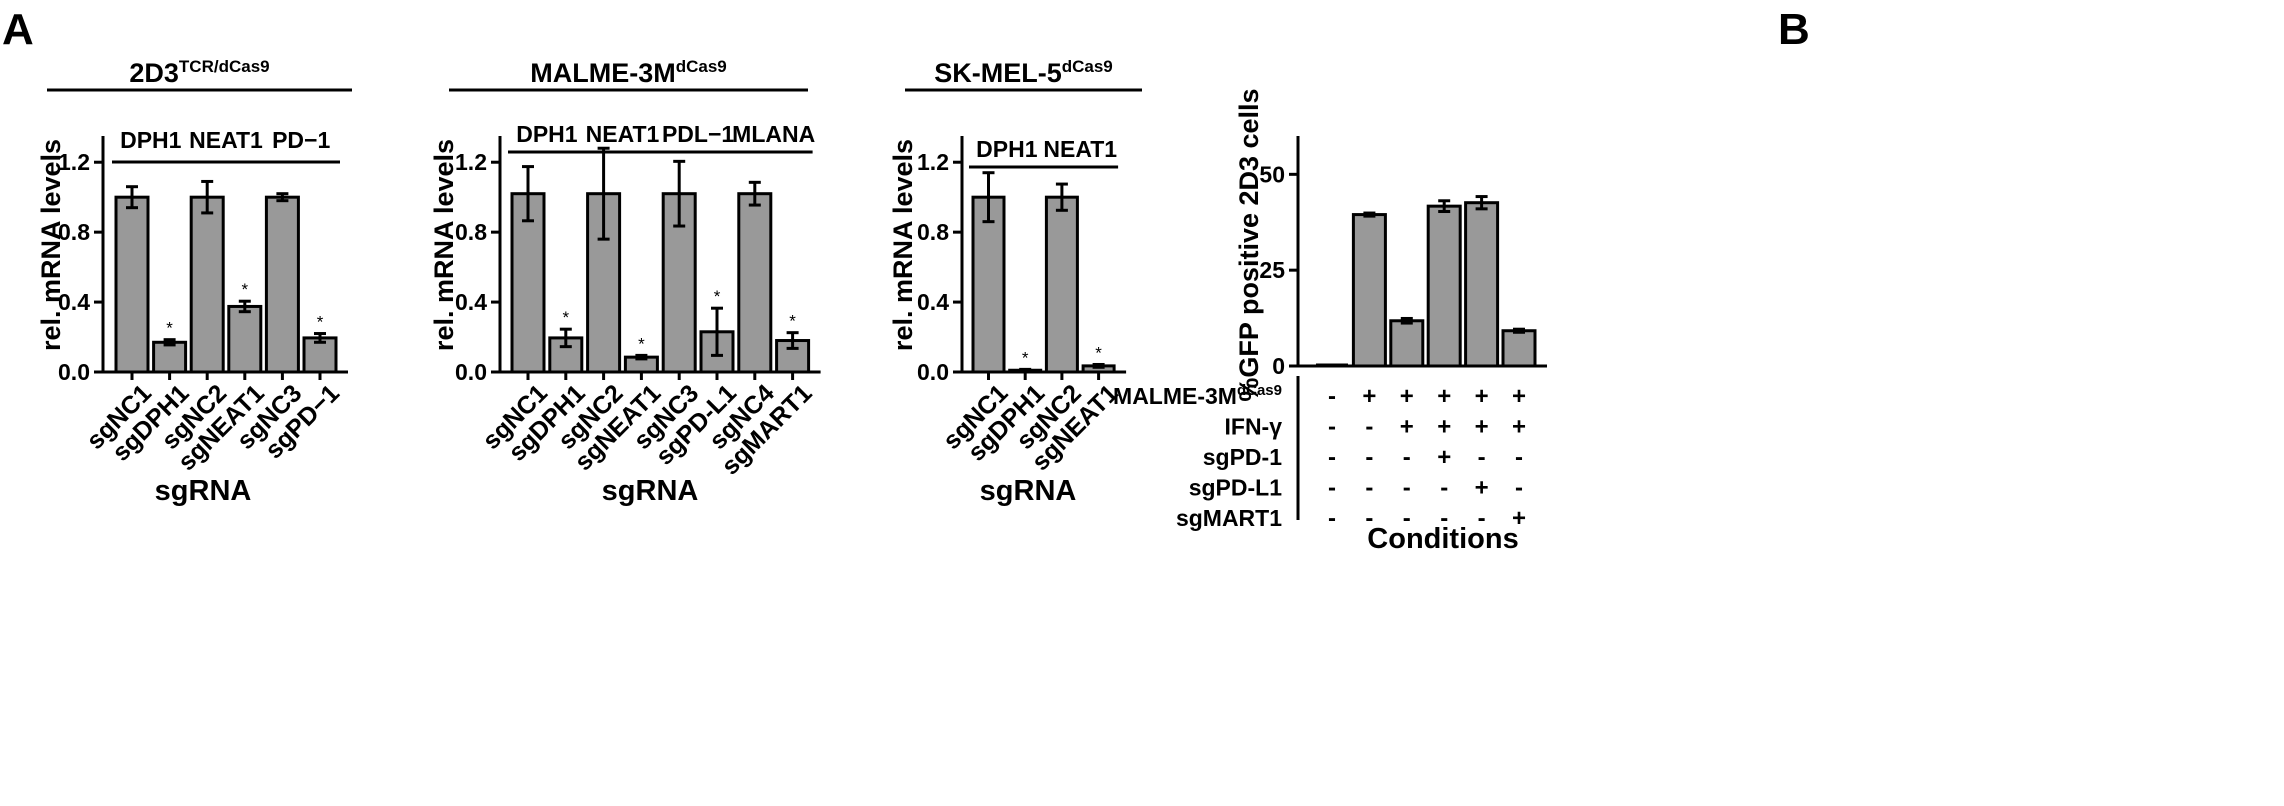 This screenshot has height=806, width=2284. Describe the element at coordinates (1259, 390) in the screenshot. I see `c3-cond-label-sup-0: dCas9` at that location.